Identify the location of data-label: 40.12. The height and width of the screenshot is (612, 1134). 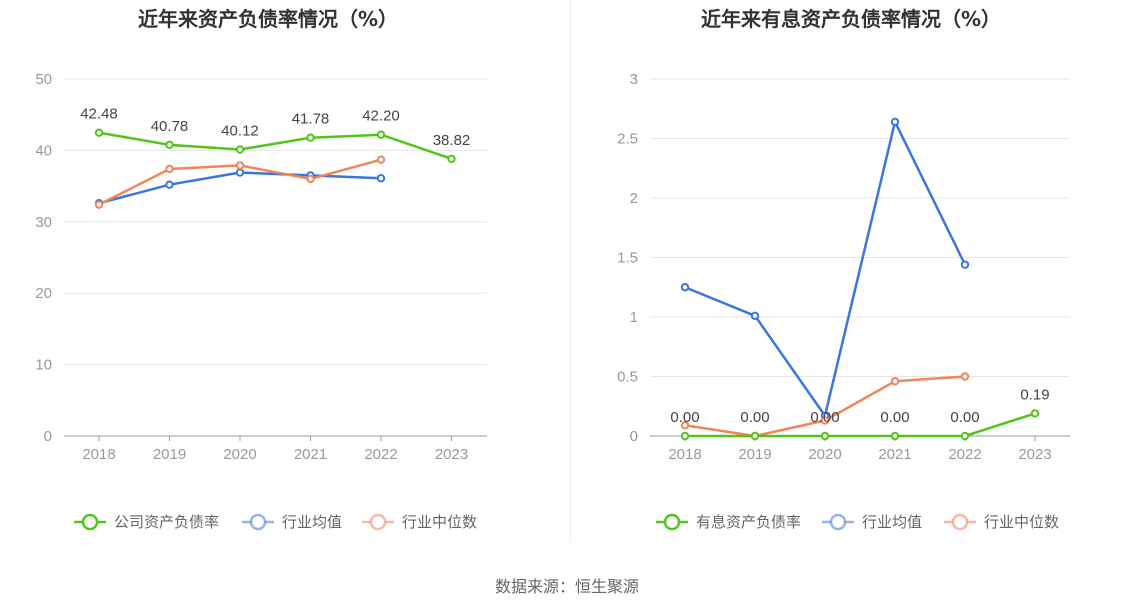
(240, 131).